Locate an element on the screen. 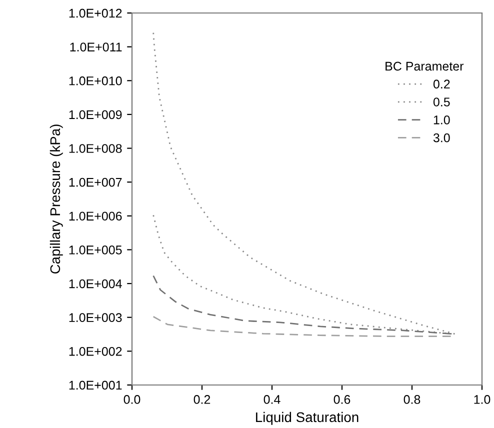  x-tick-label: 0.4 is located at coordinates (272, 399).